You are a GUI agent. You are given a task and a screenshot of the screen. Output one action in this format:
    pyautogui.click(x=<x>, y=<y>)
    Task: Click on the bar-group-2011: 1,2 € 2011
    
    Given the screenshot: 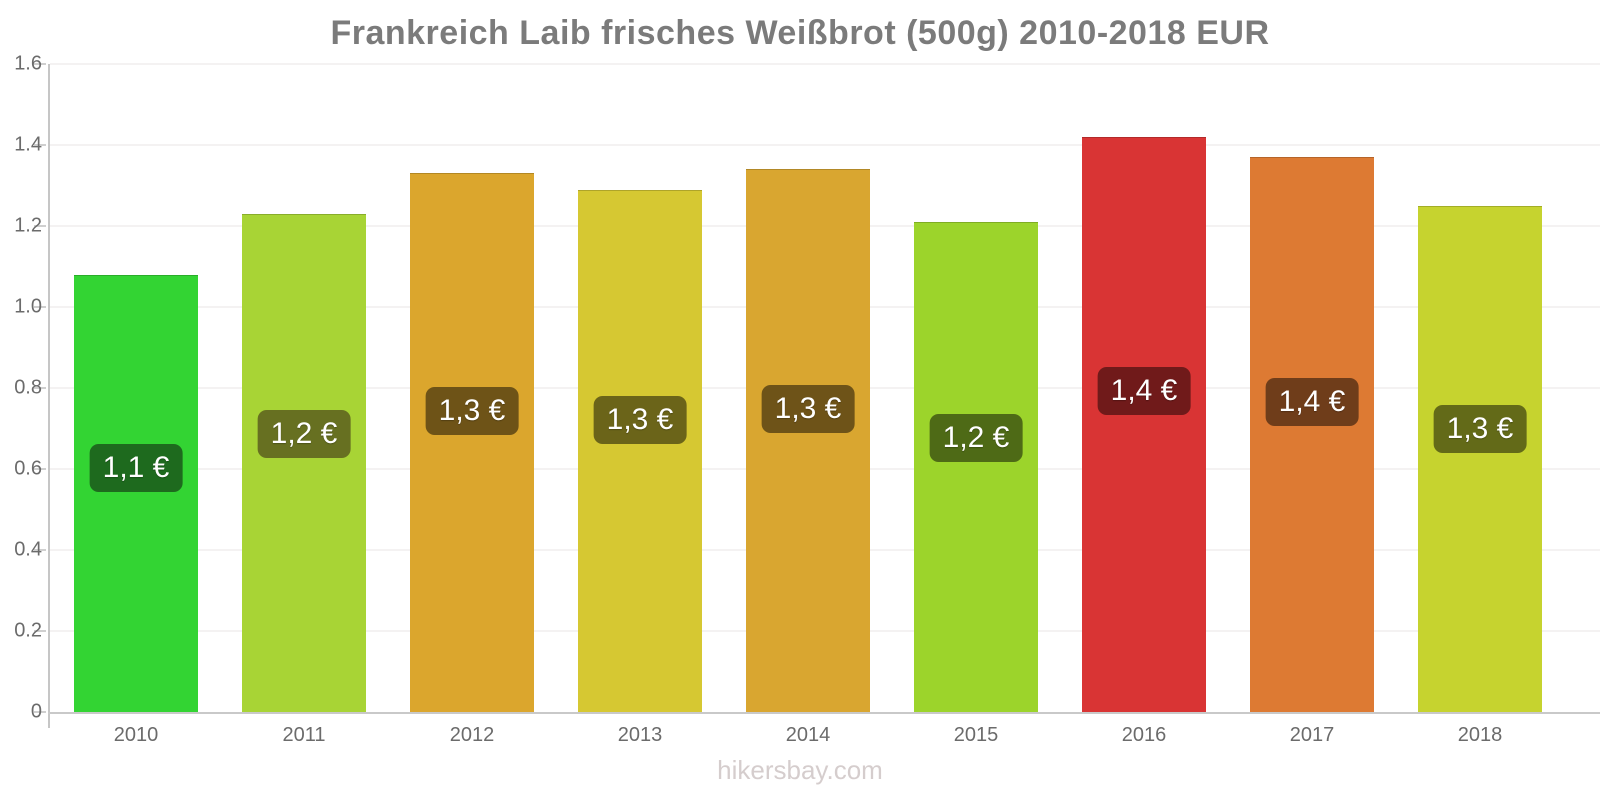 What is the action you would take?
    pyautogui.click(x=304, y=405)
    